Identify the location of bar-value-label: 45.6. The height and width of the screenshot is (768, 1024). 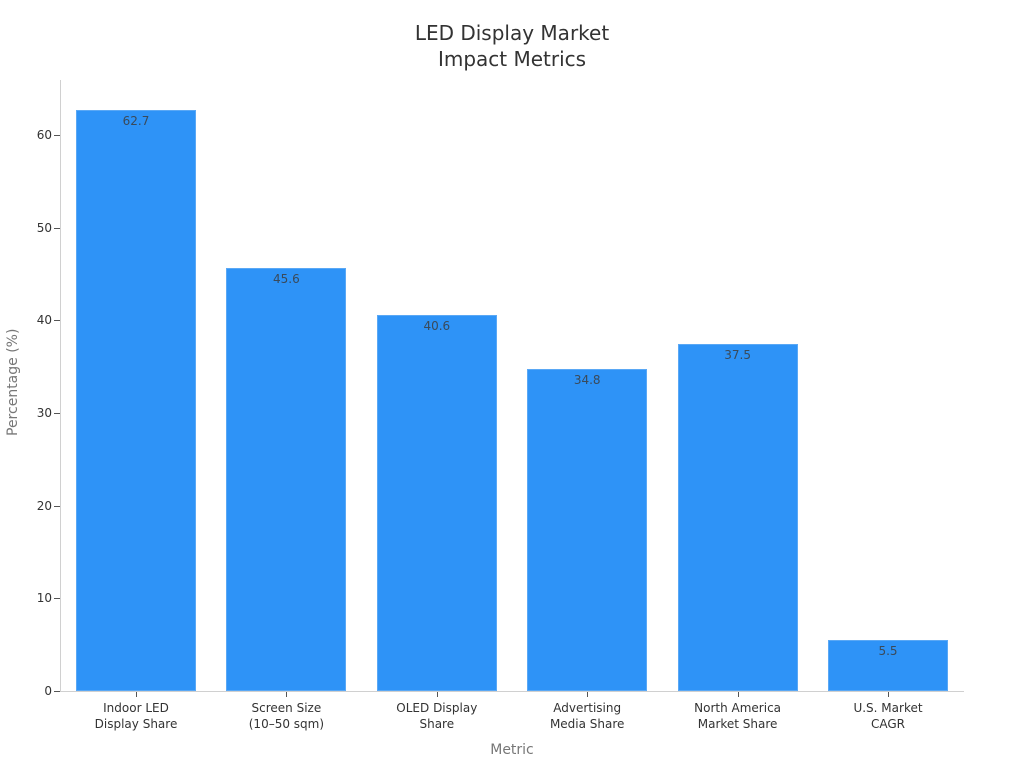
(286, 279).